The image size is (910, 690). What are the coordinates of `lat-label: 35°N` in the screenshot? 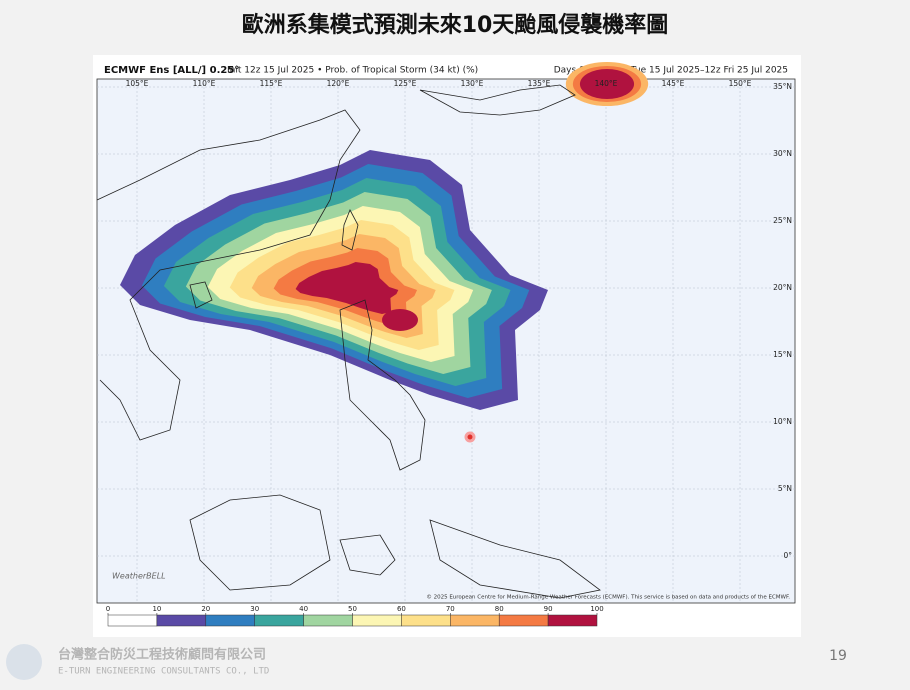 It's located at (782, 86).